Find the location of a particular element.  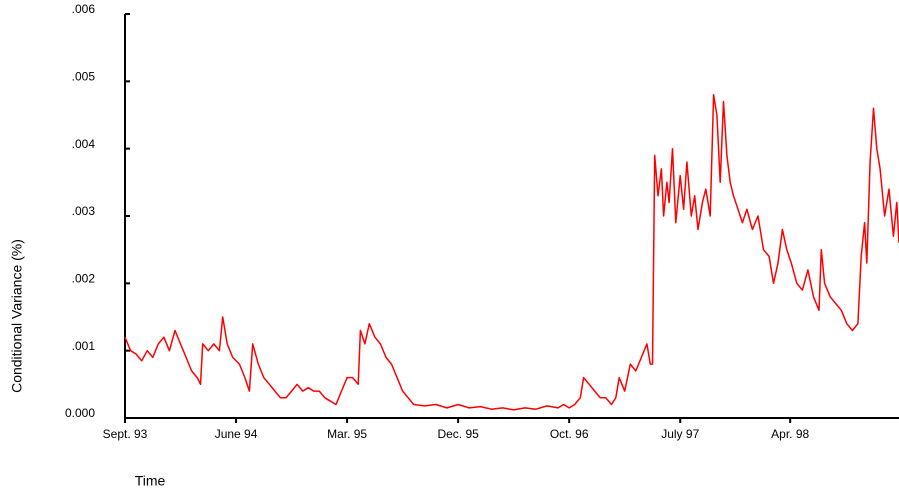

y-tick-label: .004 is located at coordinates (84, 144).